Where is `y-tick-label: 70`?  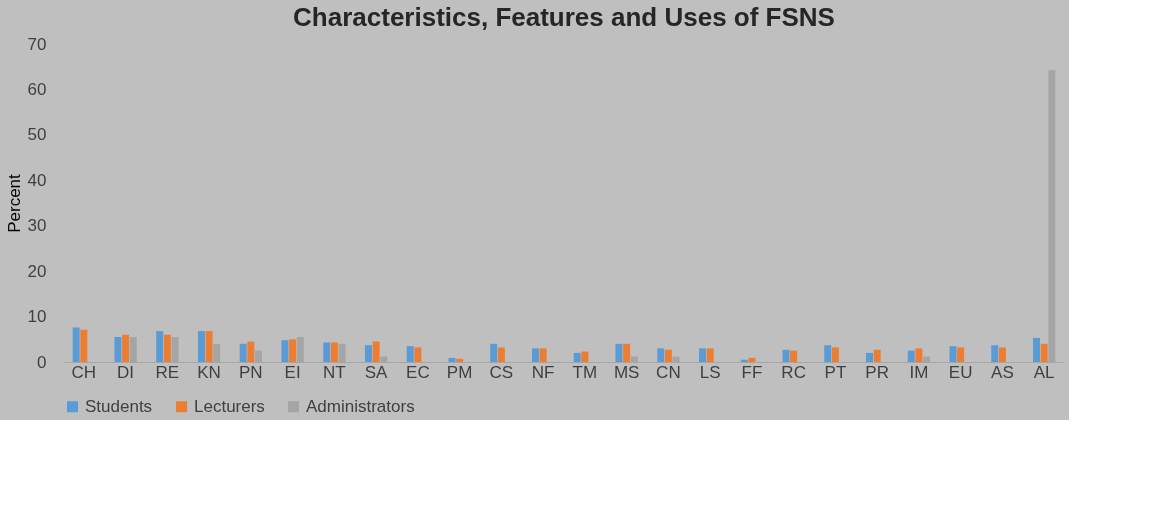 y-tick-label: 70 is located at coordinates (37, 44).